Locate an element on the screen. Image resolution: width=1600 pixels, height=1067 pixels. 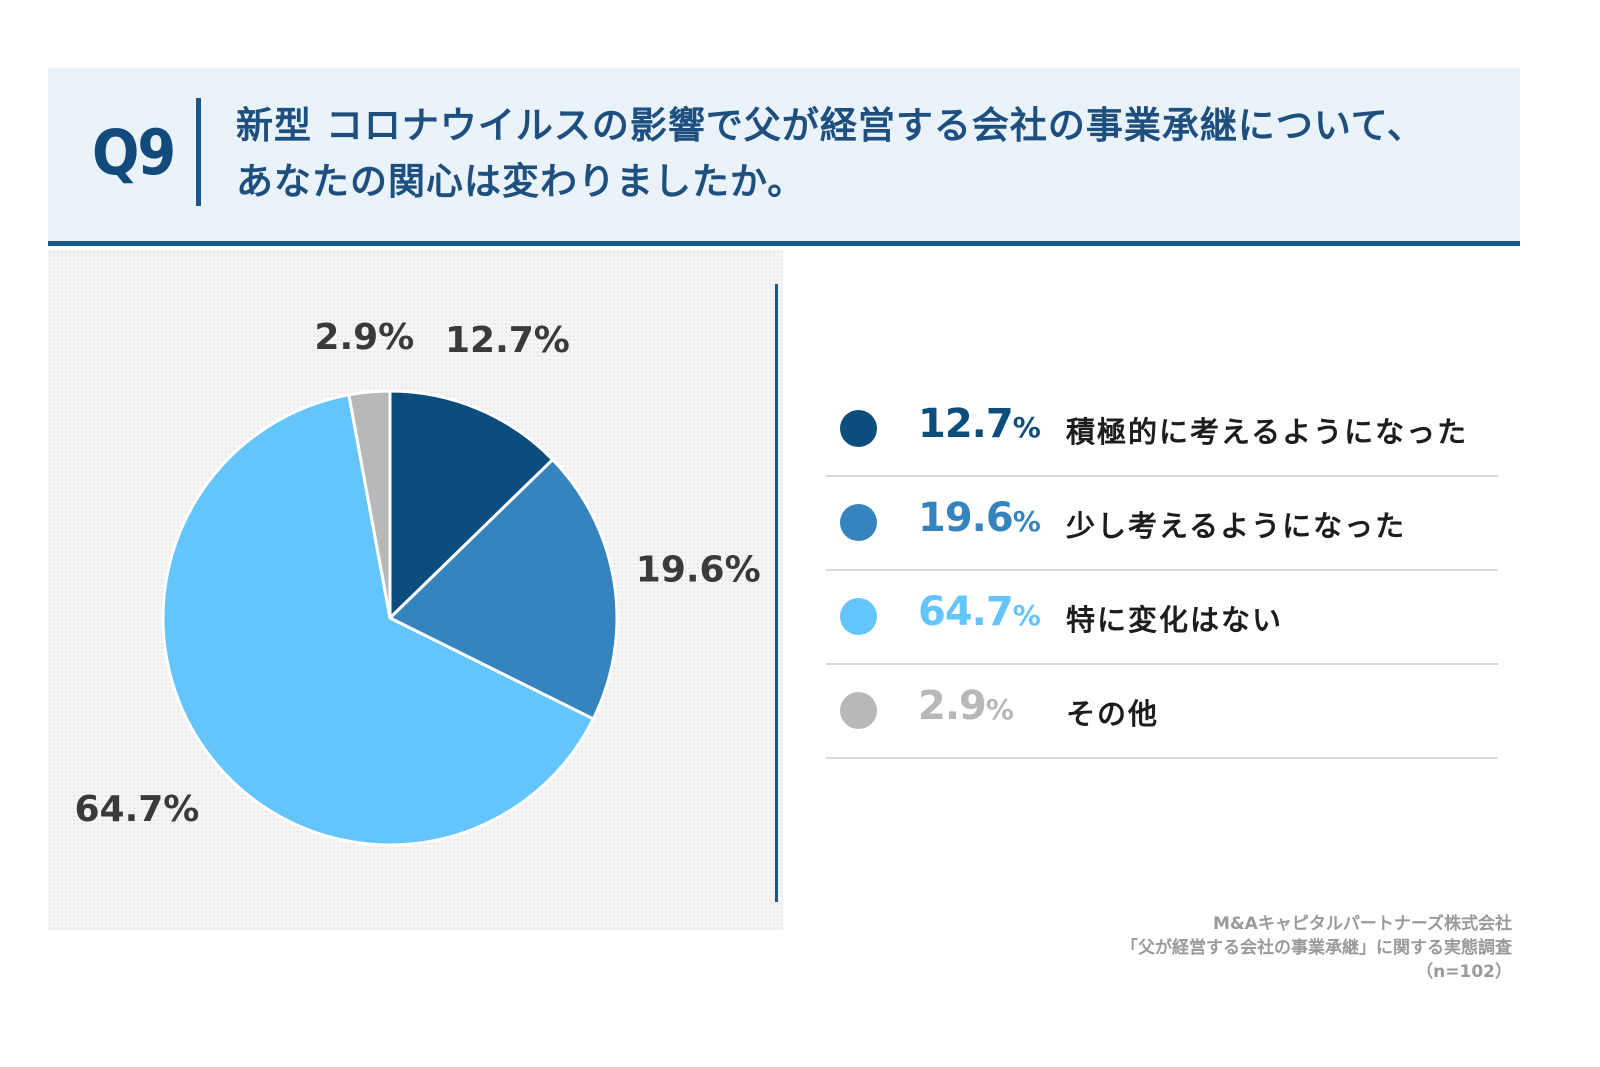
legend-percent: 2.9% is located at coordinates (966, 706).